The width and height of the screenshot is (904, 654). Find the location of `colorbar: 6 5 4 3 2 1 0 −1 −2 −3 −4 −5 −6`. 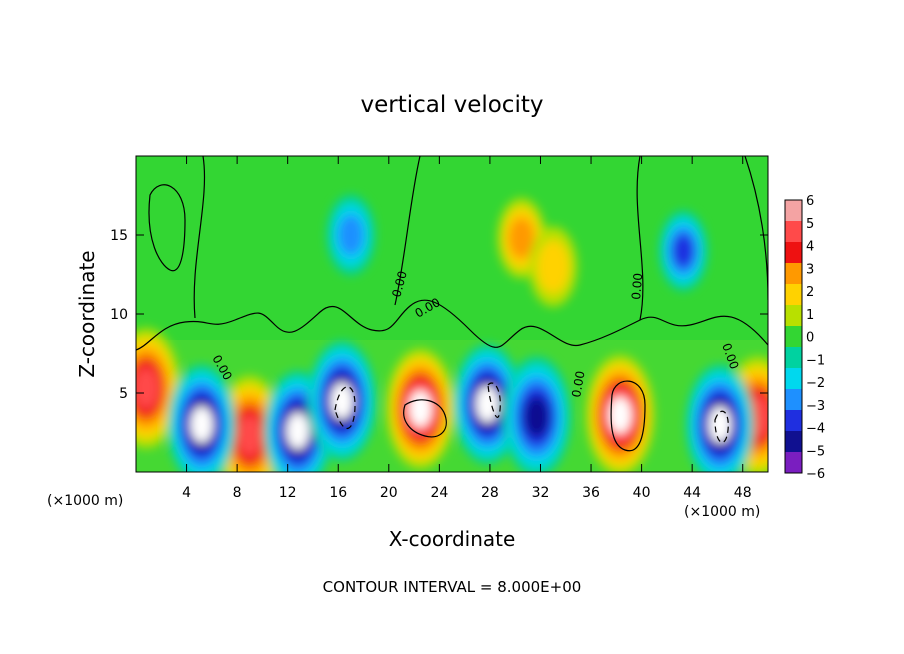

colorbar: 6 5 4 3 2 1 0 −1 −2 −3 −4 −5 −6 is located at coordinates (804, 338).